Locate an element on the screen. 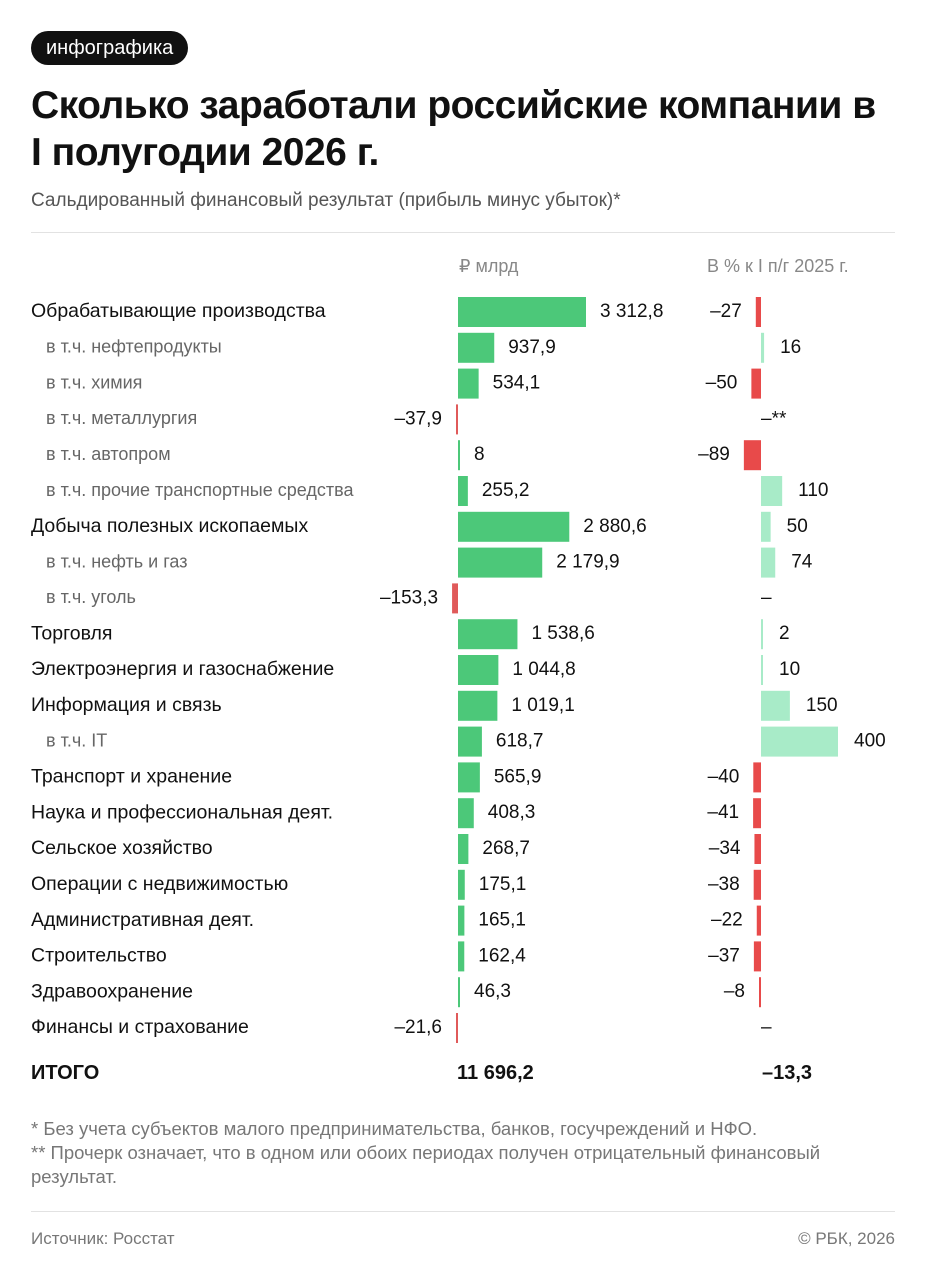 The height and width of the screenshot is (1280, 926). row-label: Добыча полезных ископаемых is located at coordinates (169, 526).